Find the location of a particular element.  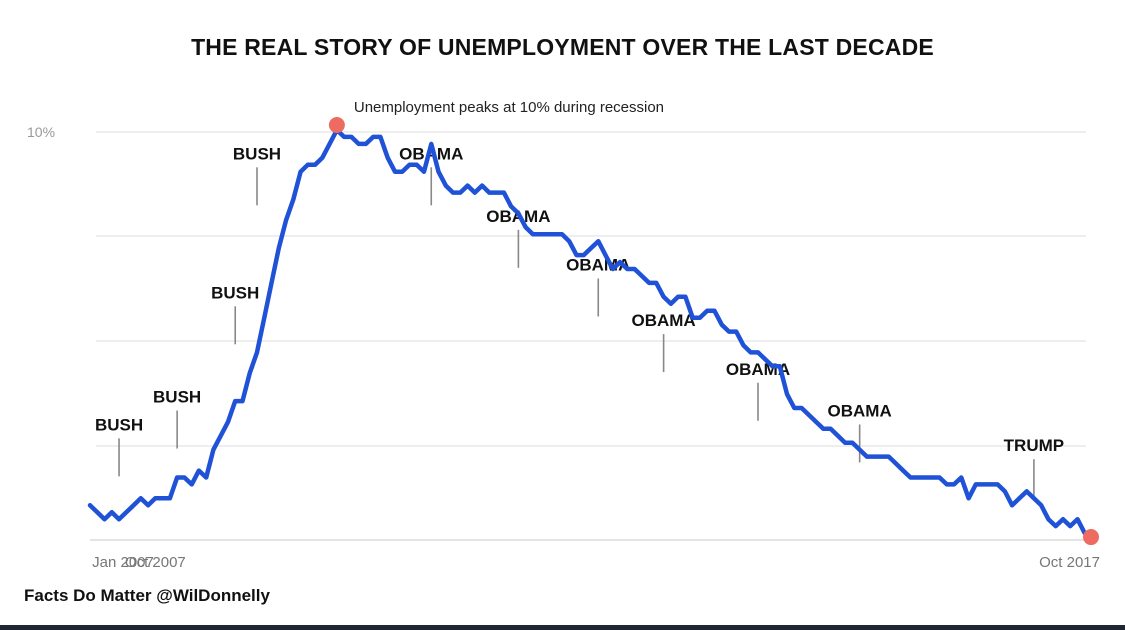

x-tick-label: Jan 2007 is located at coordinates (123, 562).